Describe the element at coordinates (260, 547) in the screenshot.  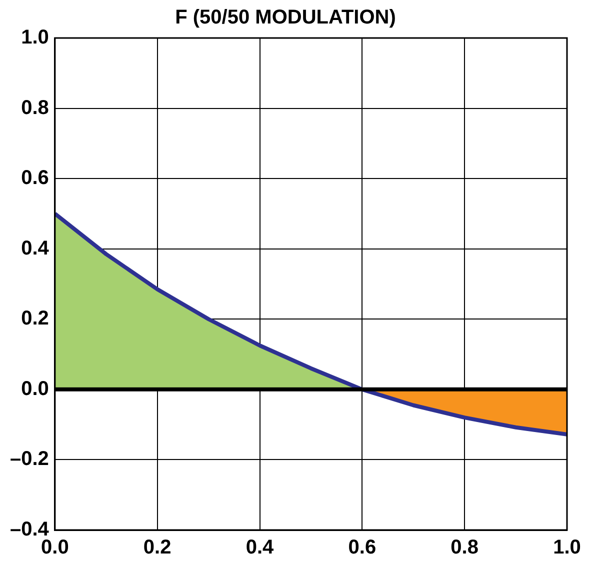
I see `x-tick-label: 0.4` at that location.